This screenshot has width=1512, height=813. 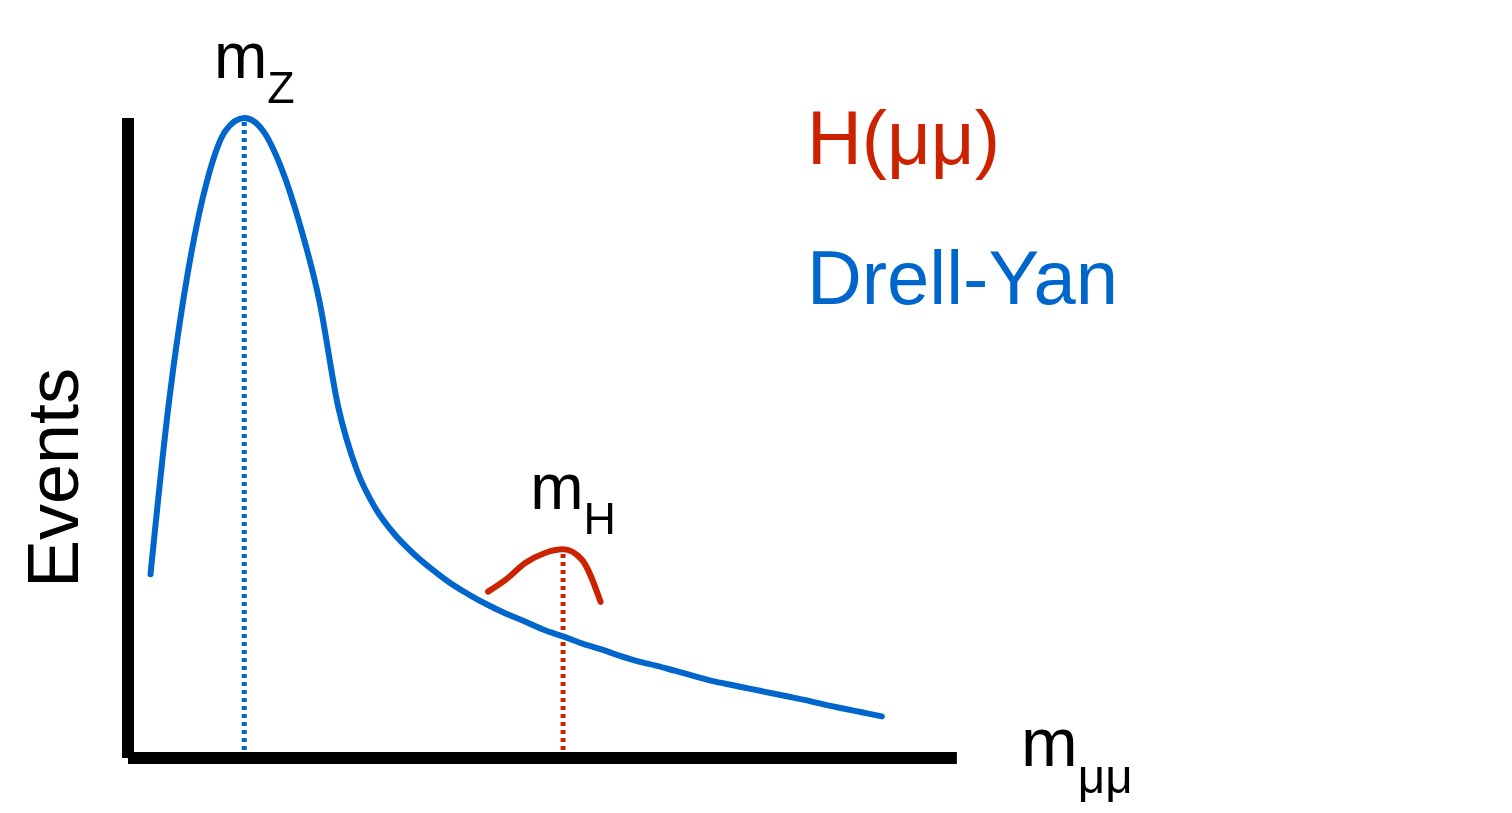 I want to click on y-axis-title: Events, so click(x=53, y=478).